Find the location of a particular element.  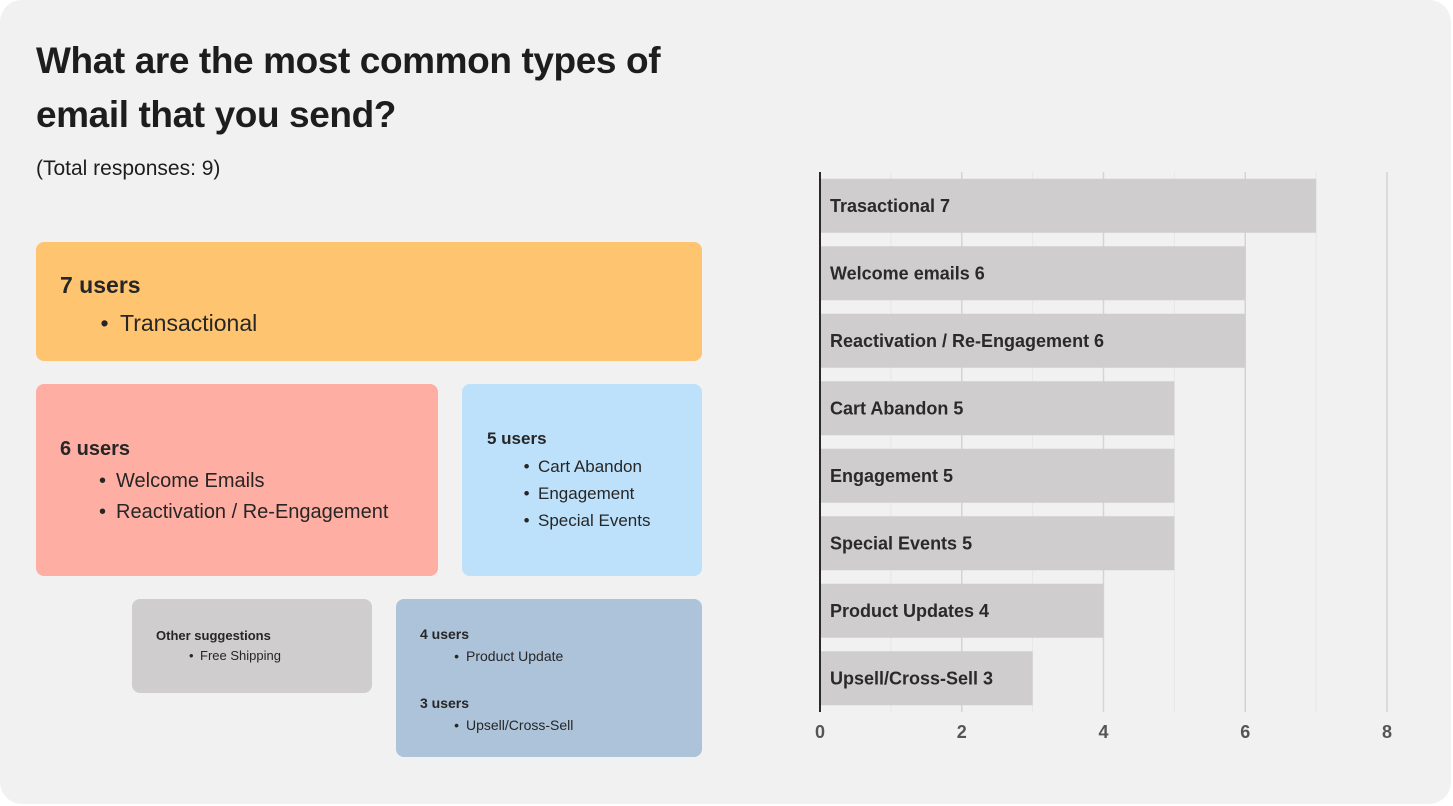

list-item: Transactional is located at coordinates (389, 323).